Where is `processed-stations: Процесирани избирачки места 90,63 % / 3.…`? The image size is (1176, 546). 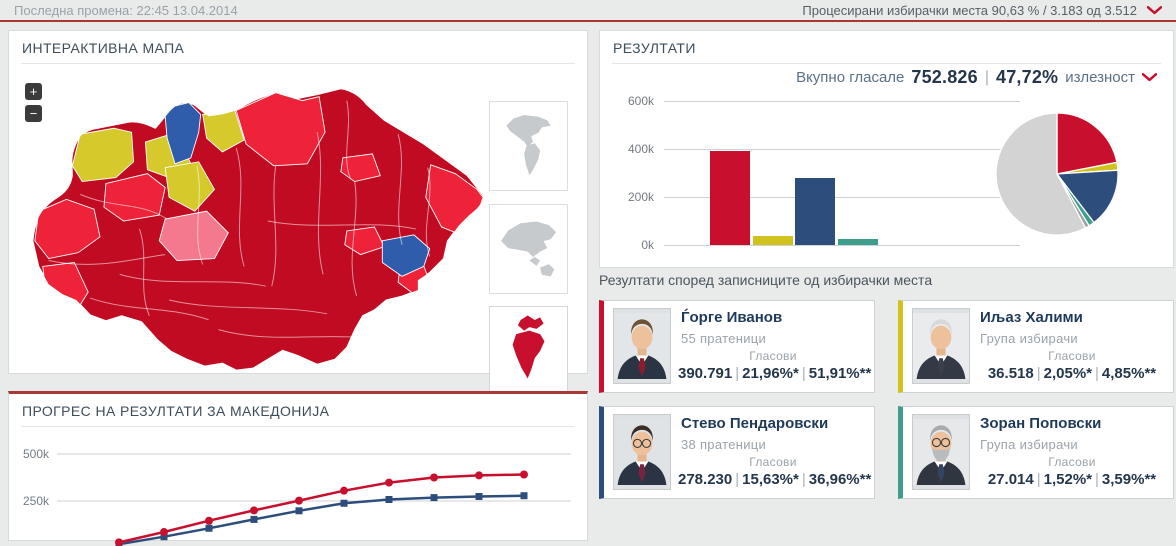 processed-stations: Процесирани избирачки места 90,63 % / 3.… is located at coordinates (982, 10).